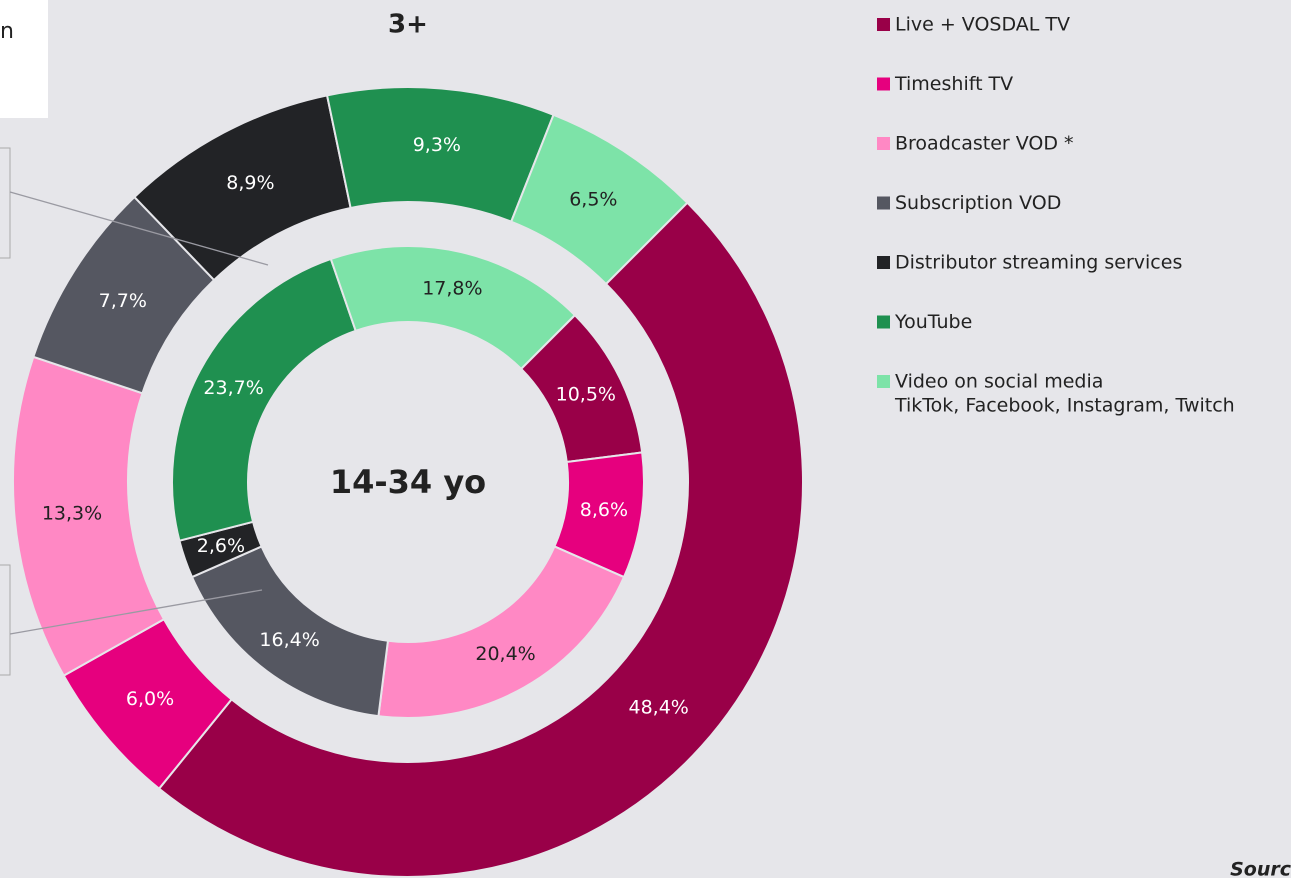 The image size is (1291, 878). I want to click on corner-text: n, so click(7, 31).